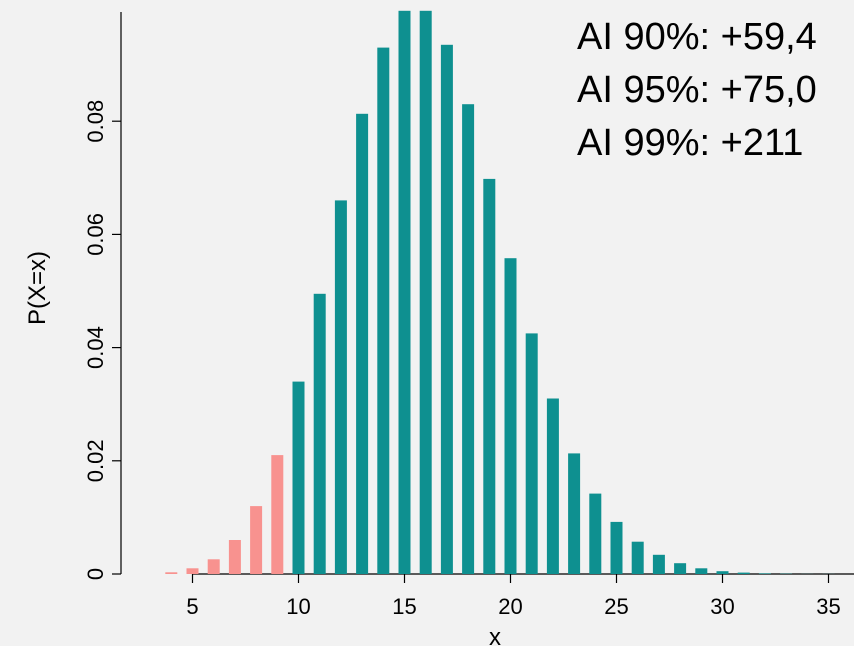  What do you see at coordinates (722, 606) in the screenshot?
I see `x-tick-label: 30` at bounding box center [722, 606].